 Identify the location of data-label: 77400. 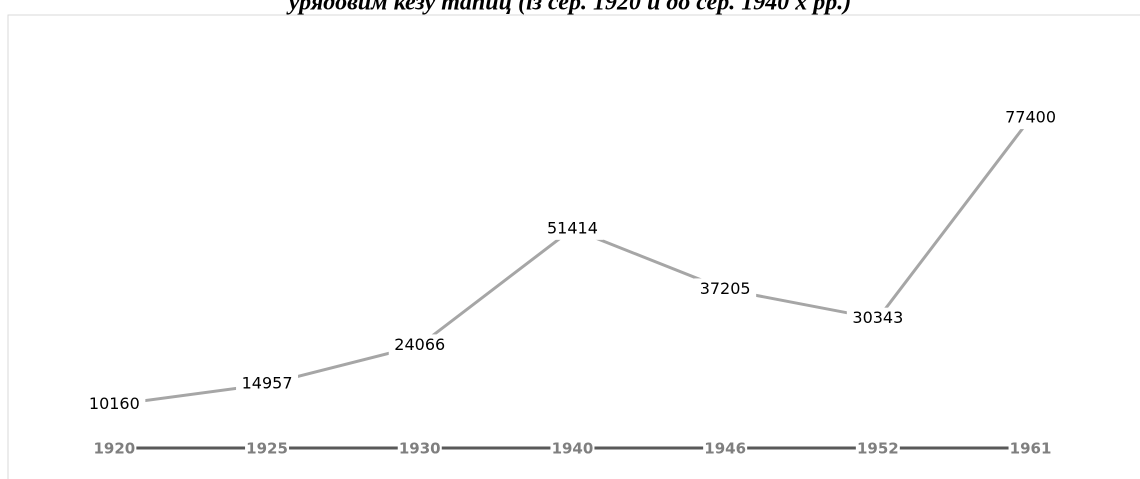
(1030, 117).